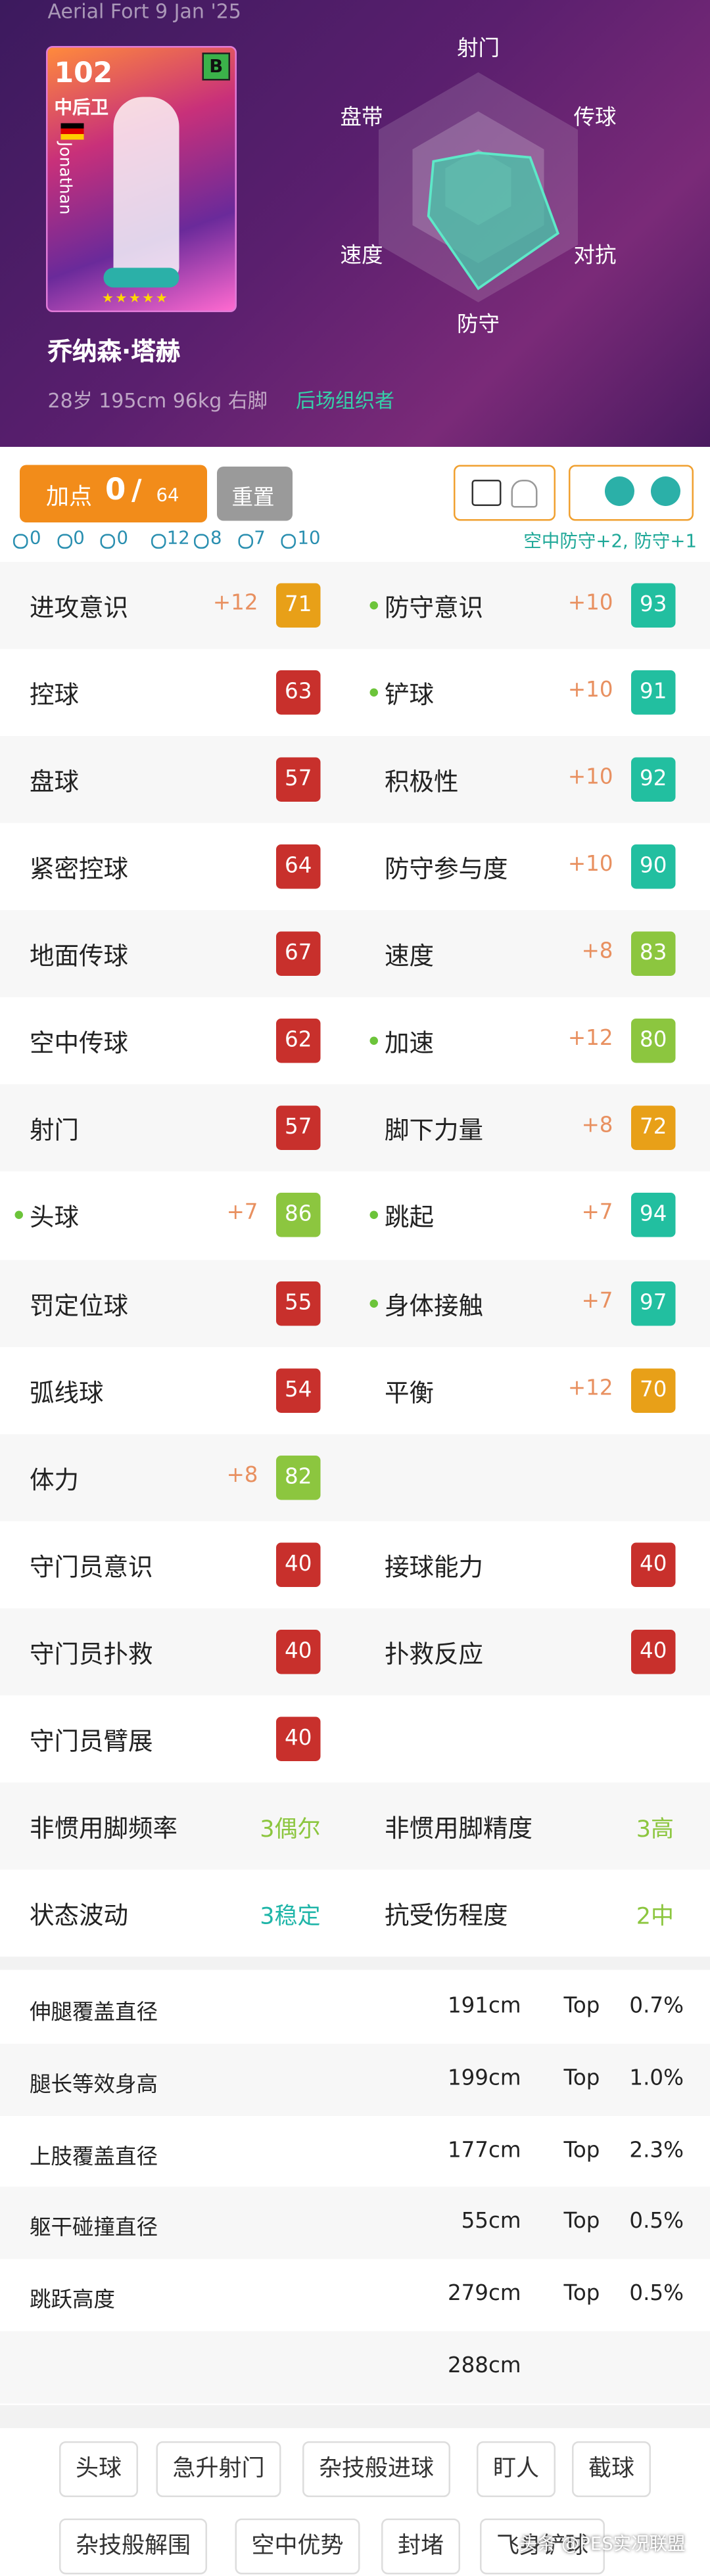 The image size is (710, 2576). Describe the element at coordinates (67, 1393) in the screenshot. I see `stat-name: 弧线球` at that location.